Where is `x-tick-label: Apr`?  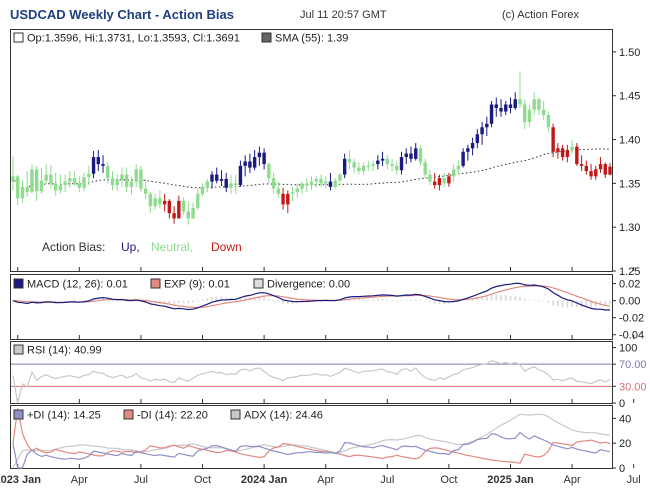
x-tick-label: Apr is located at coordinates (572, 480).